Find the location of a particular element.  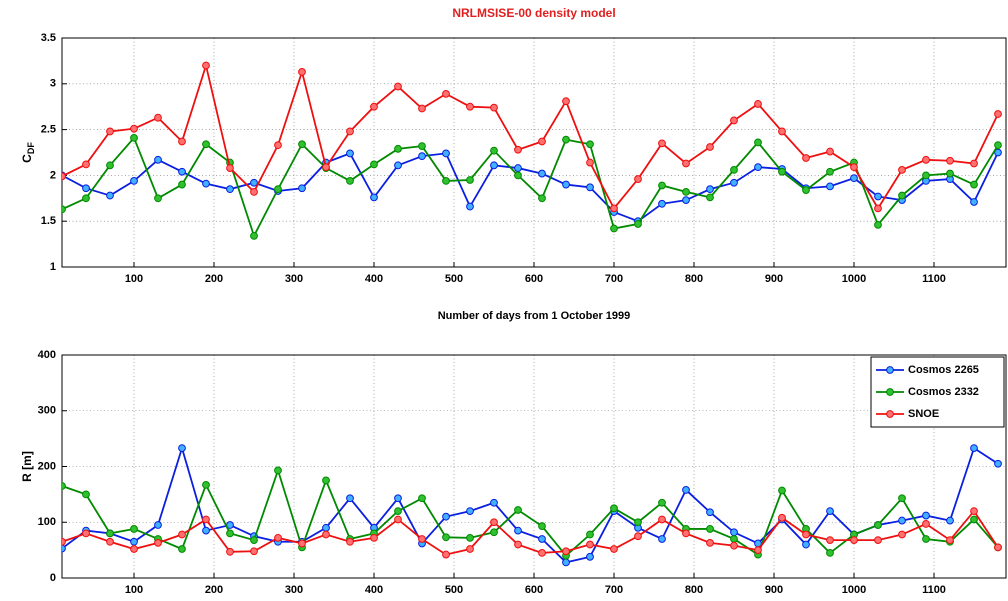

y-axis-label-sub: DF is located at coordinates (31, 148).